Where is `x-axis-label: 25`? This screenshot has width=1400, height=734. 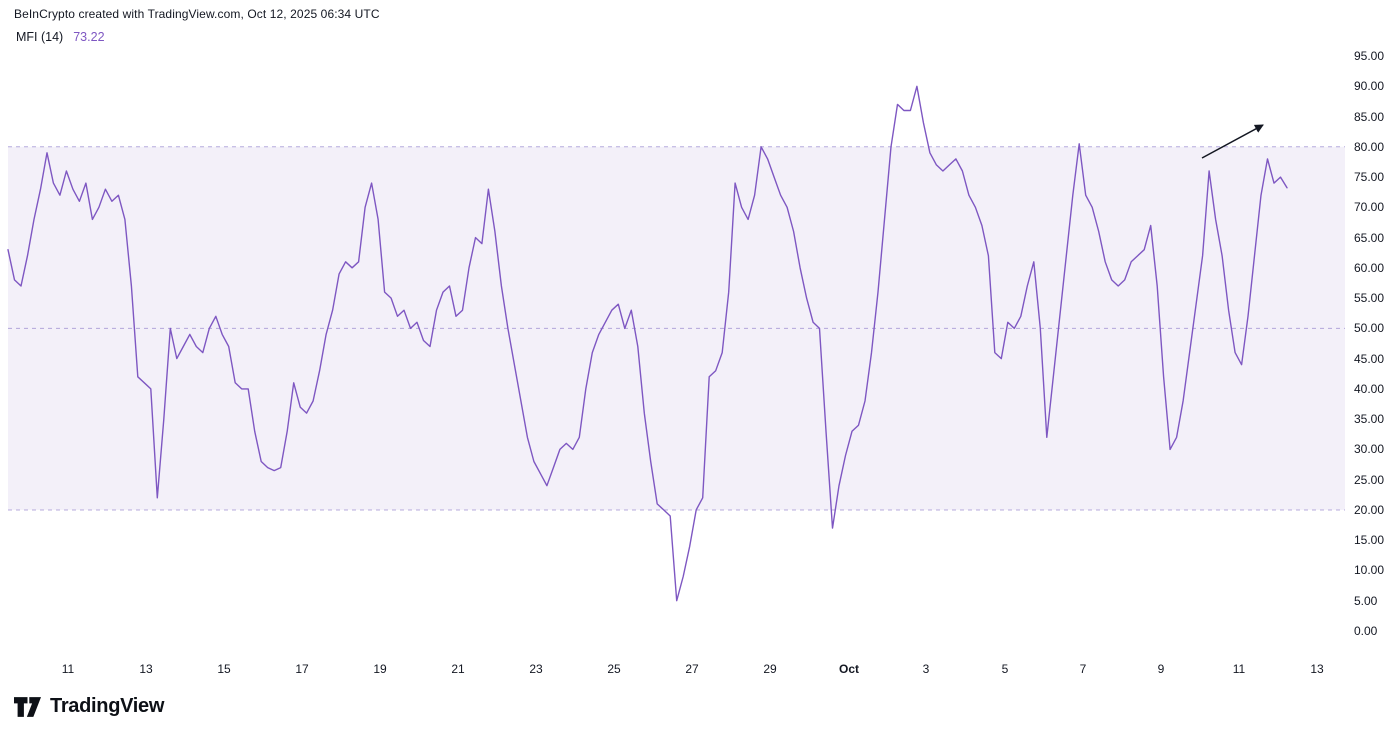 x-axis-label: 25 is located at coordinates (614, 669).